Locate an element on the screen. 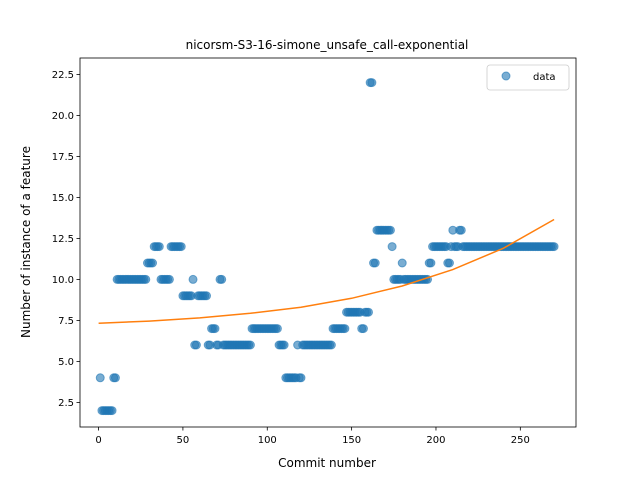 This screenshot has height=480, width=640. x-tick-label: 100 is located at coordinates (267, 440).